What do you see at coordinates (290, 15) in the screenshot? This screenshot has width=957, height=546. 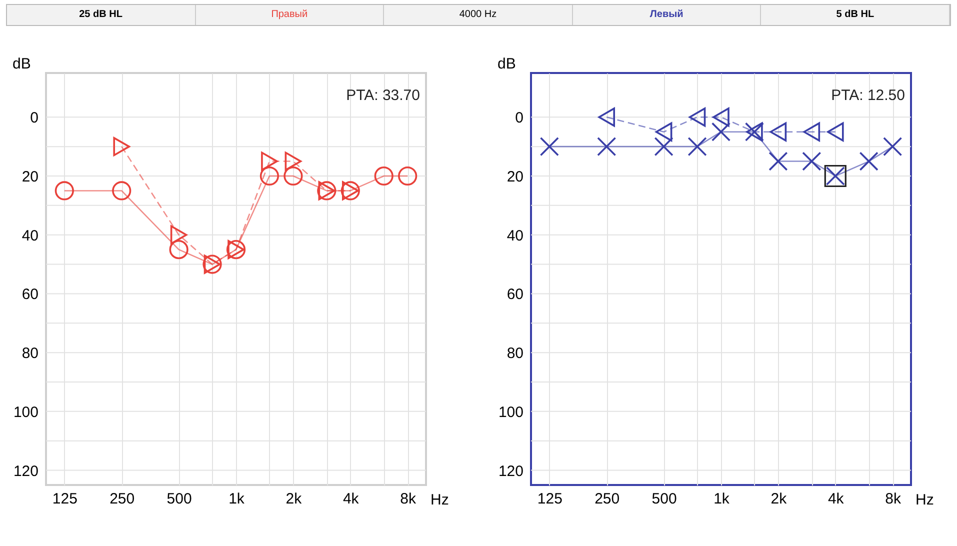 I see `chart-title: Правый` at bounding box center [290, 15].